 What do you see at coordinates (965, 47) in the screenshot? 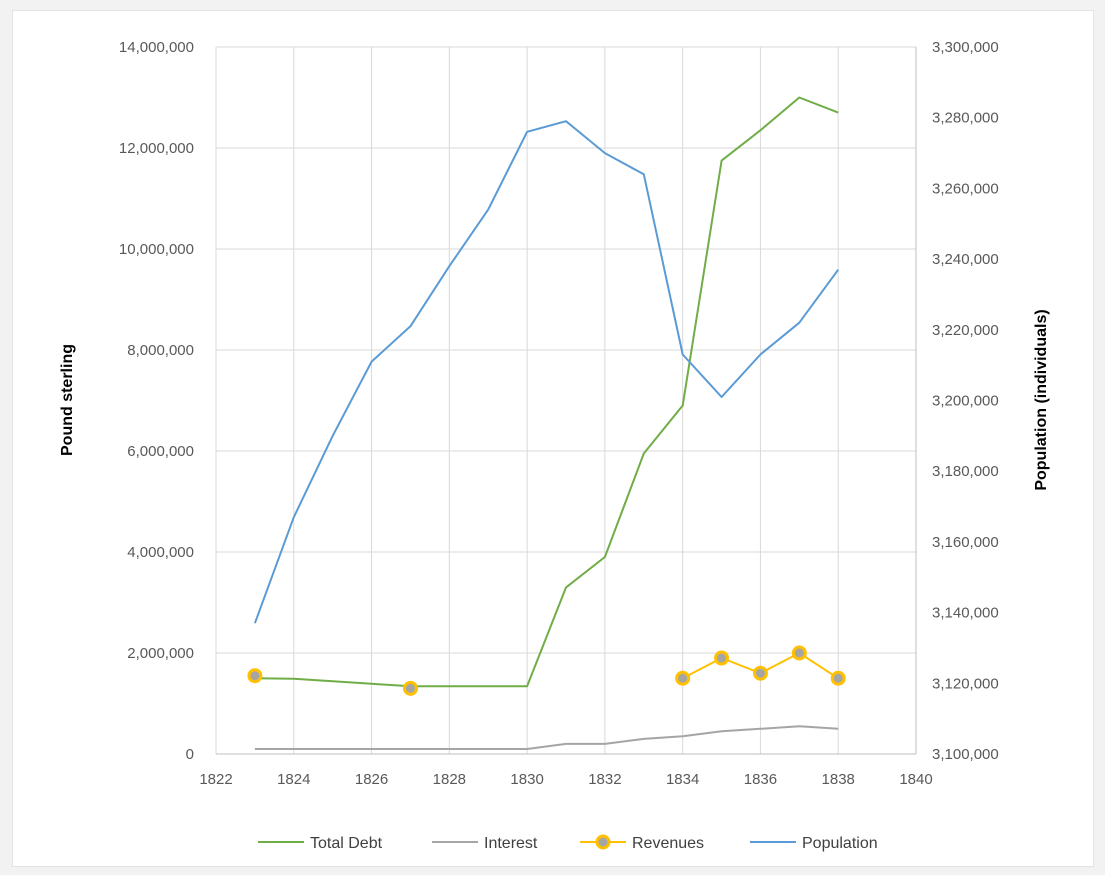
I see `right-tick-label: 3,300,000` at bounding box center [965, 47].